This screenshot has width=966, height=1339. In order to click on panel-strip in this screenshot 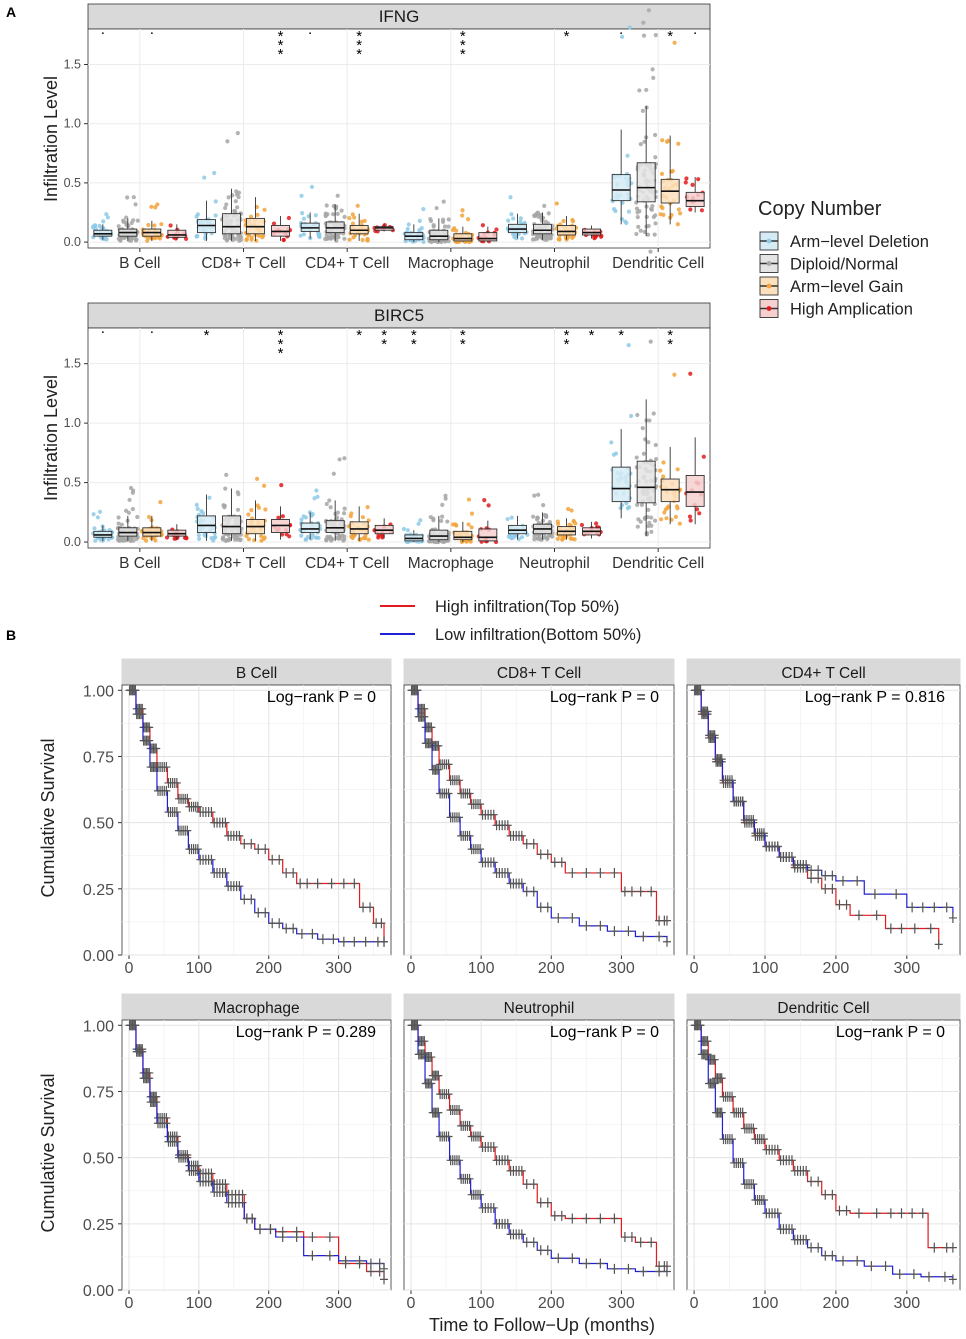, I will do `click(256, 672)`.